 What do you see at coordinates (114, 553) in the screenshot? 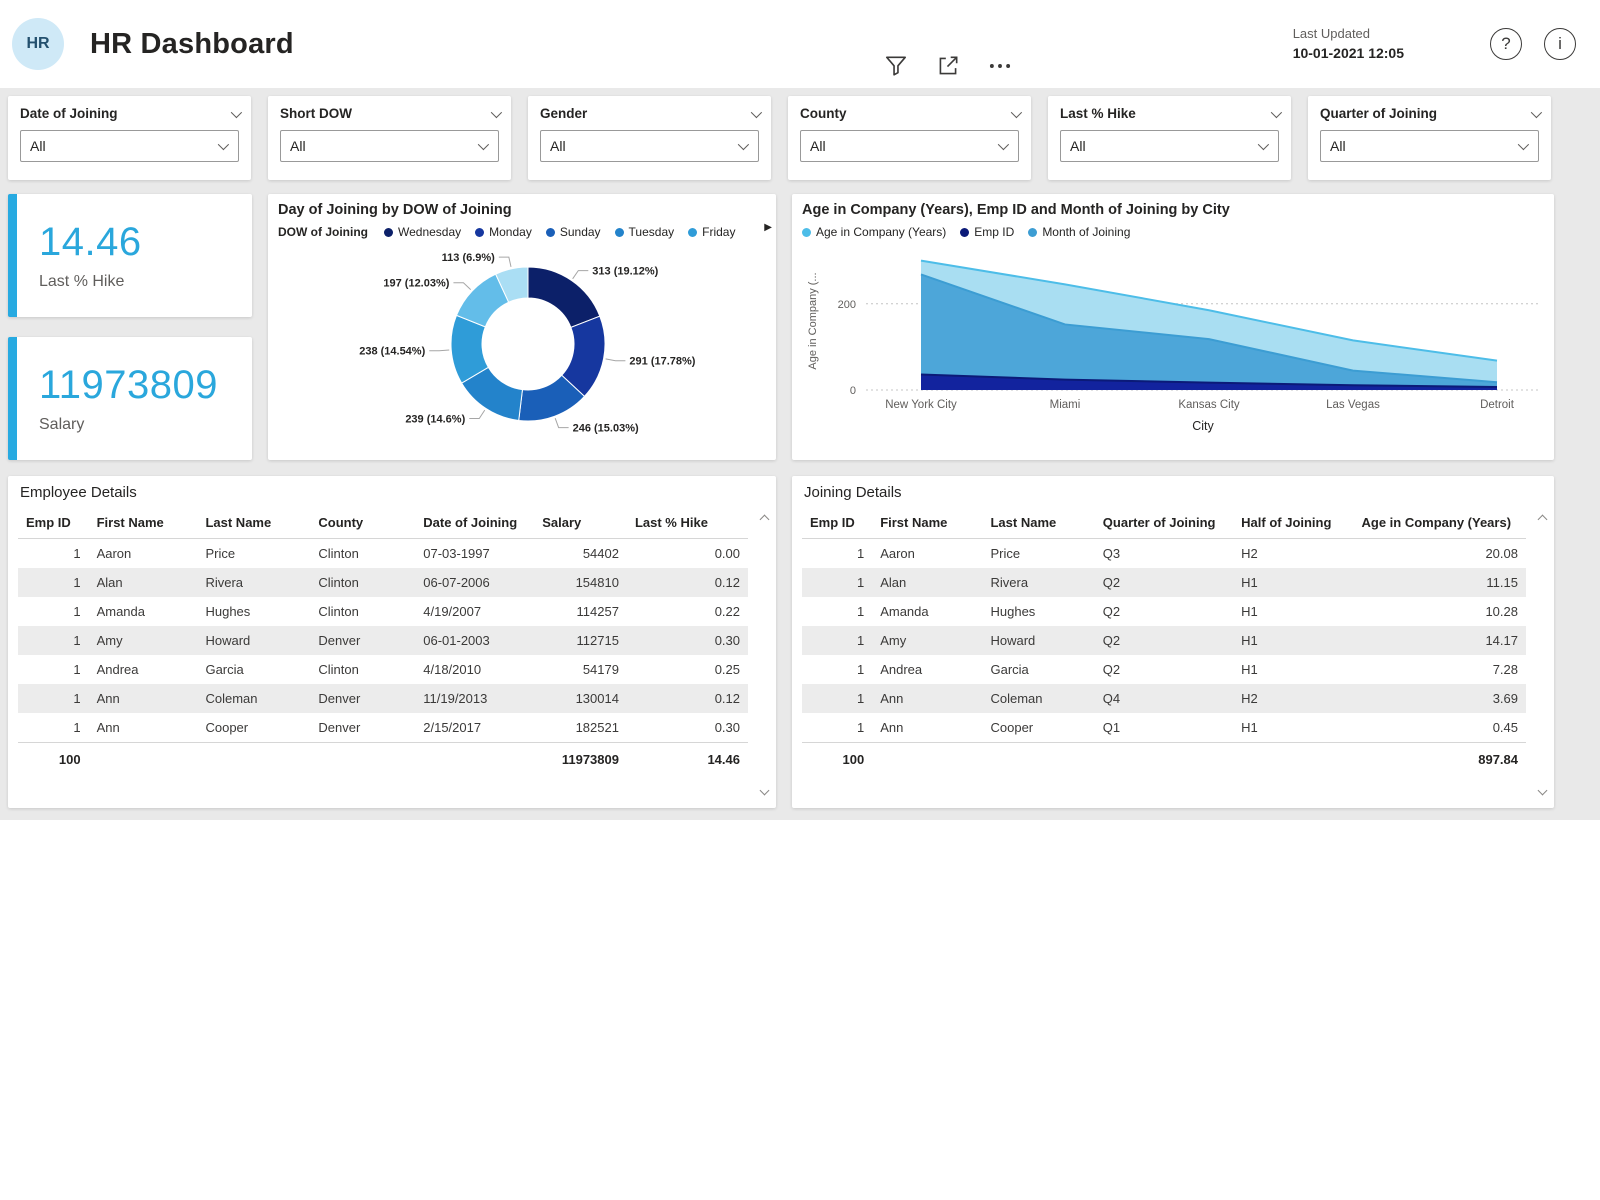
I see `table-cell: Aaron` at bounding box center [114, 553].